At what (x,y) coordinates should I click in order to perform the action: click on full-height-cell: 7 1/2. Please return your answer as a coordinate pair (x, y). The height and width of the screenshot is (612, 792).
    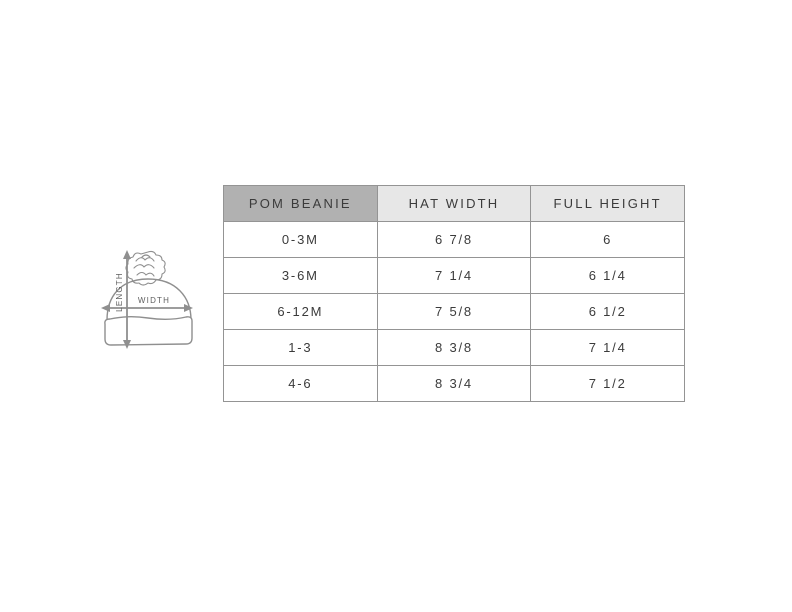
    Looking at the image, I should click on (607, 383).